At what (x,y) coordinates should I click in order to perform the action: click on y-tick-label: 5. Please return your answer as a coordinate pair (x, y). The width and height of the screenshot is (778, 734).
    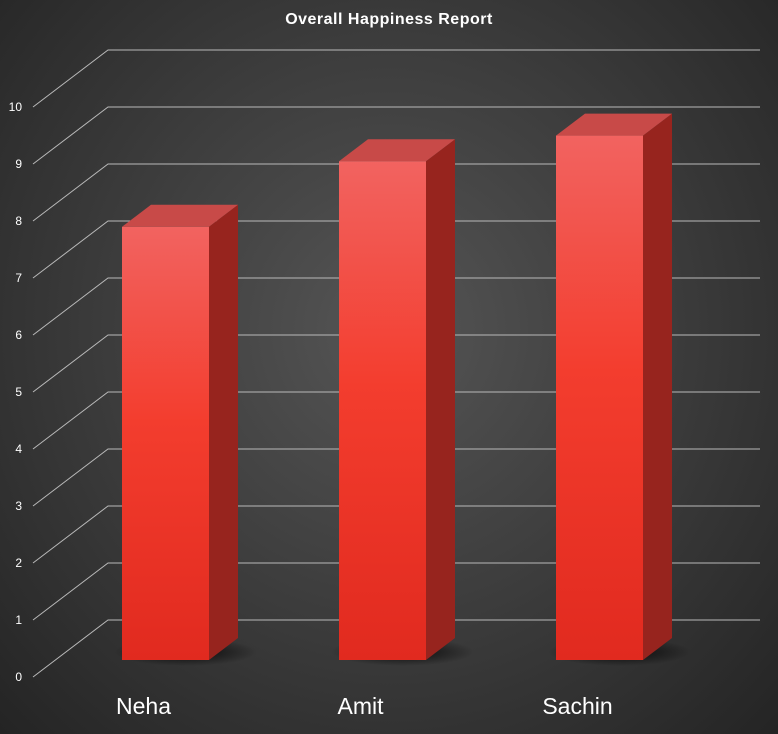
    Looking at the image, I should click on (18, 392).